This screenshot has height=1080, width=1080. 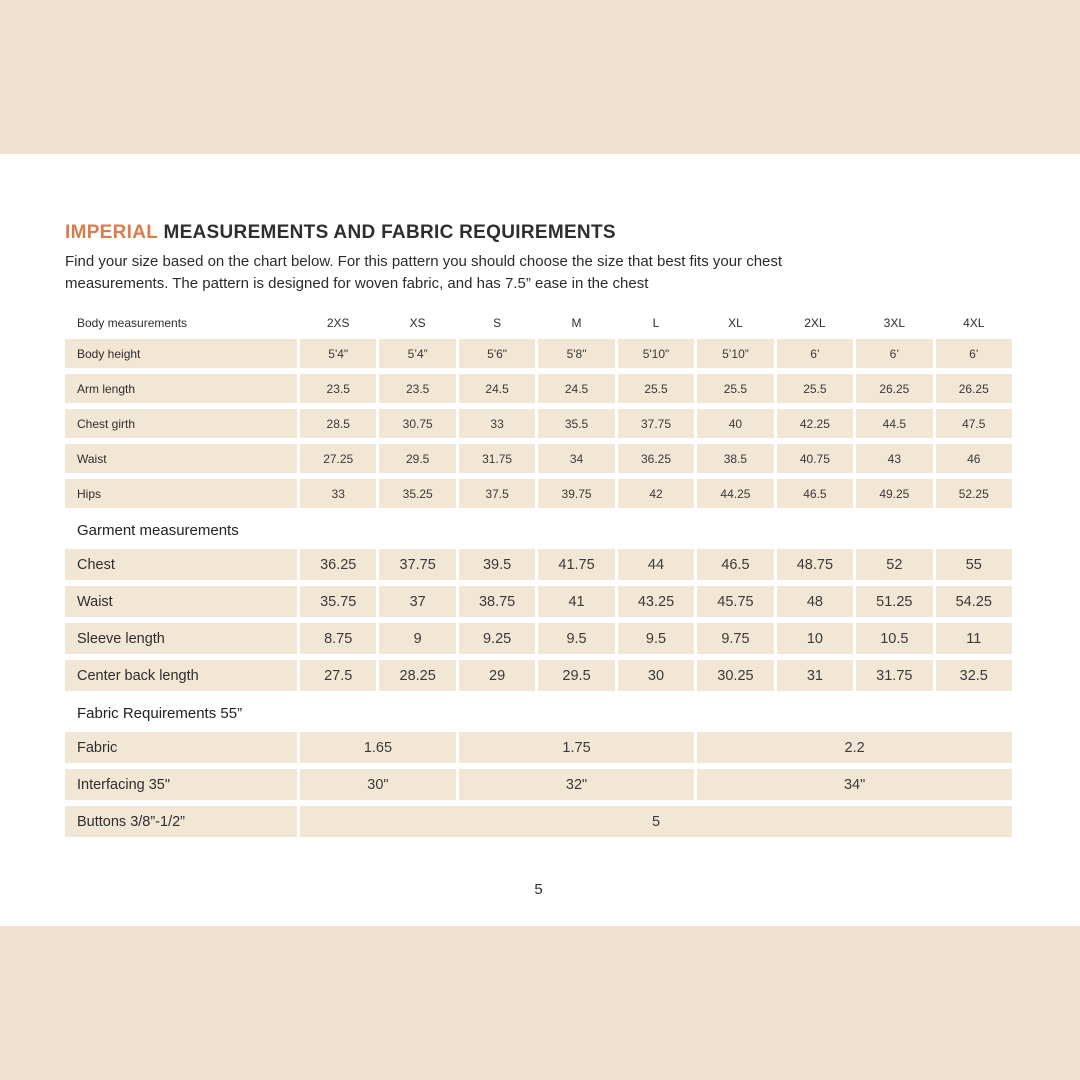 I want to click on table-cell: 28.5, so click(x=338, y=423).